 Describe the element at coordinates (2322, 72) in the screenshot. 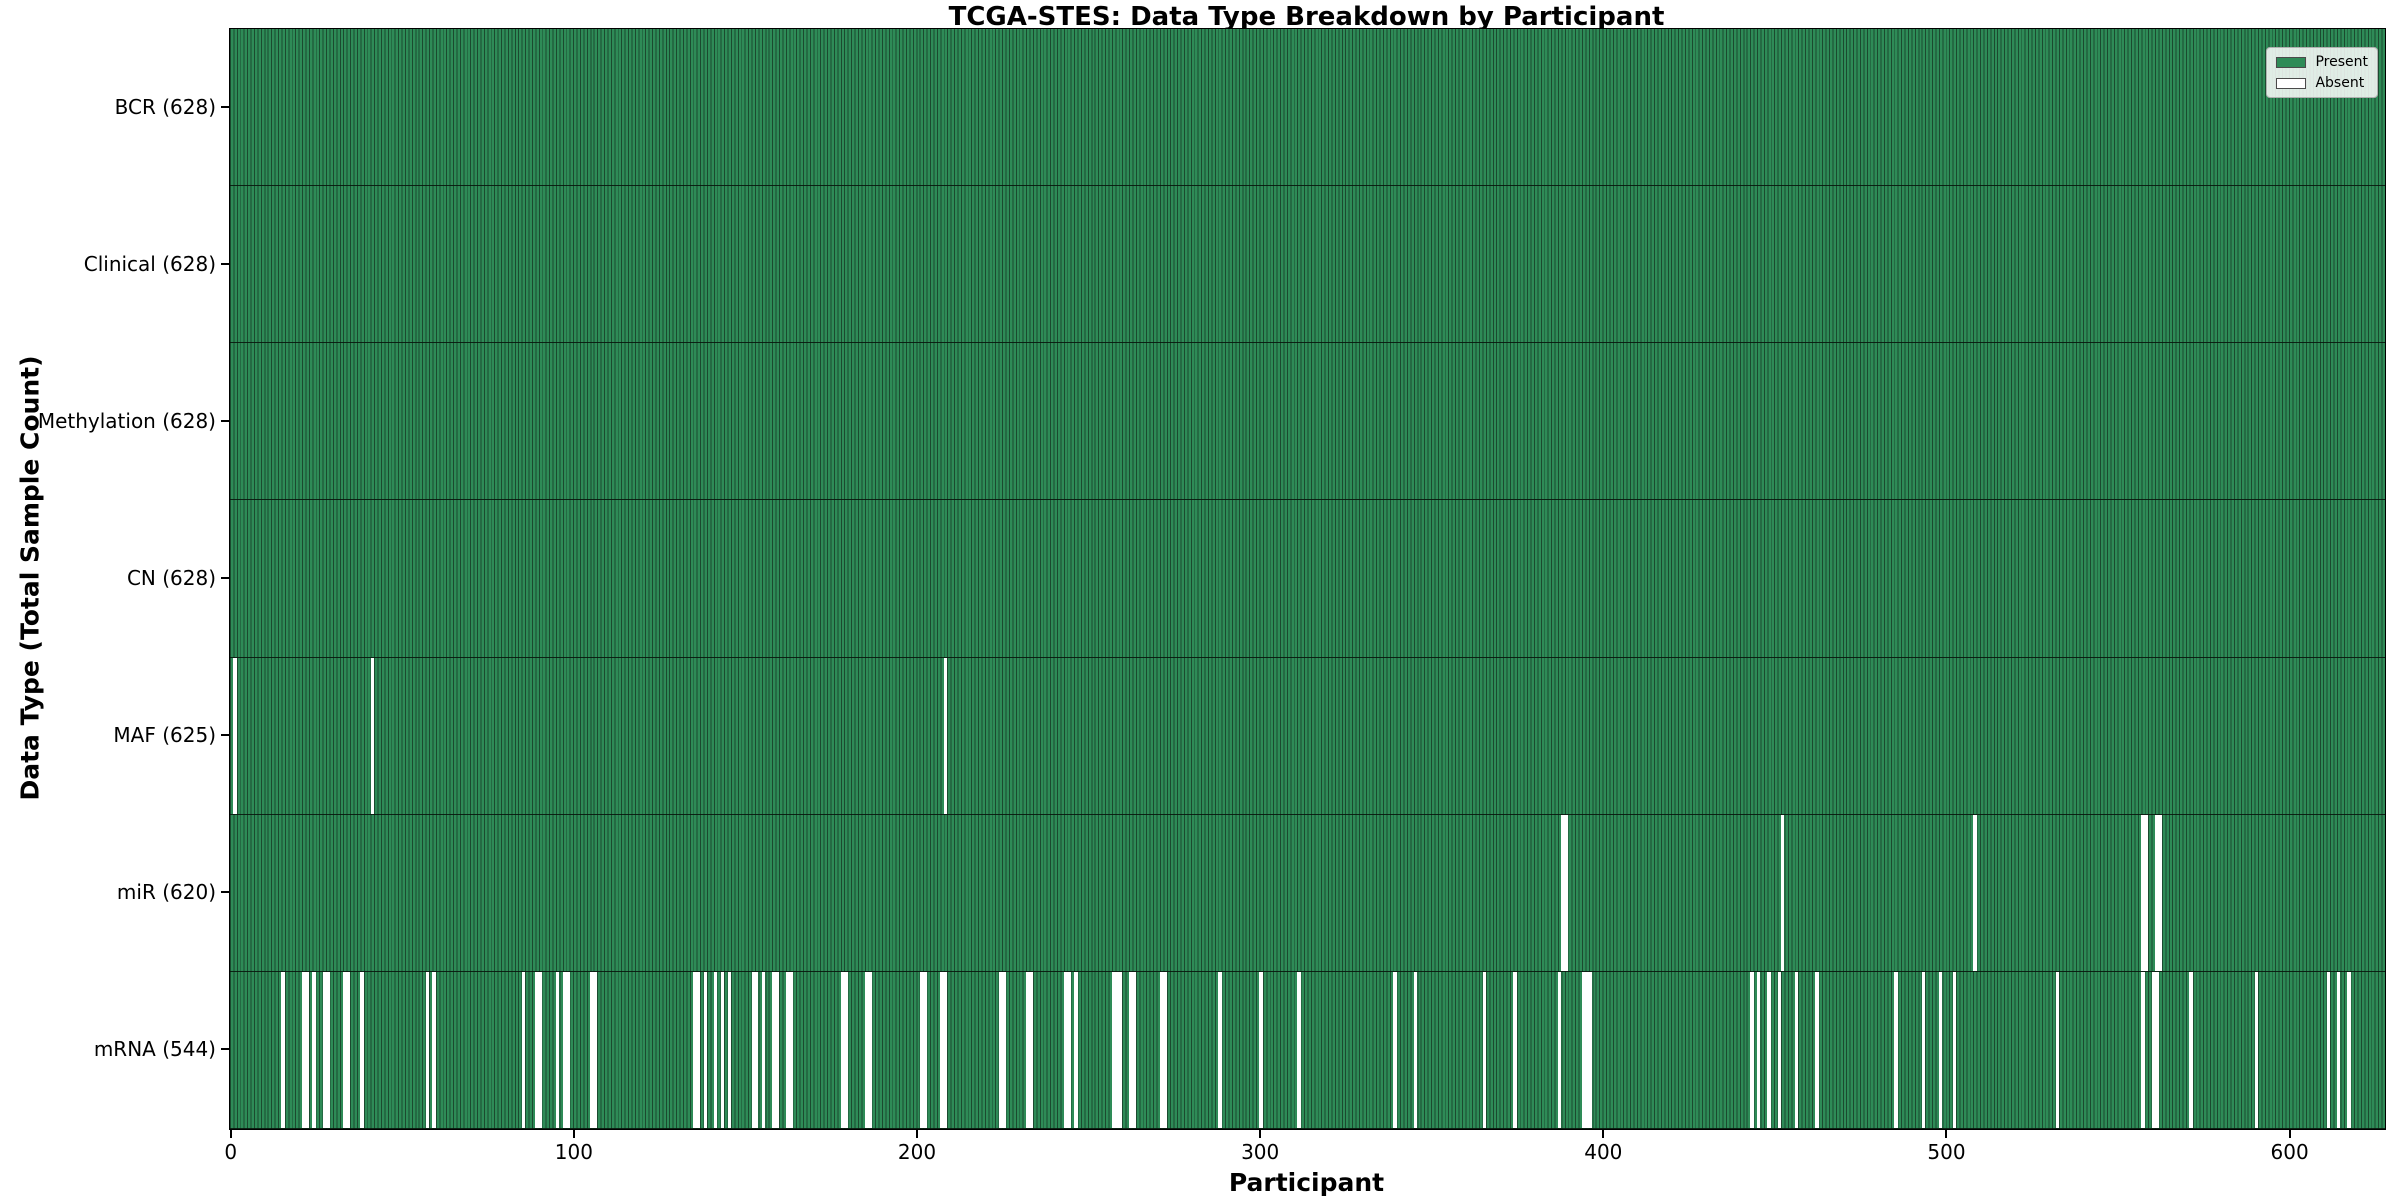

I see `legend: Present Absent` at that location.